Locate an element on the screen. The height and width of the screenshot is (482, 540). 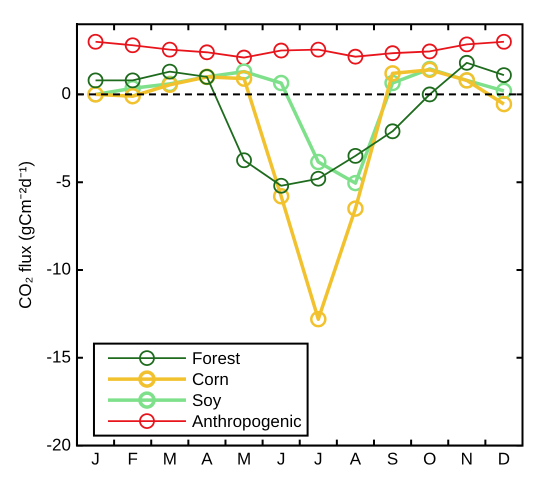
y-tick-label: 0 is located at coordinates (66, 94).